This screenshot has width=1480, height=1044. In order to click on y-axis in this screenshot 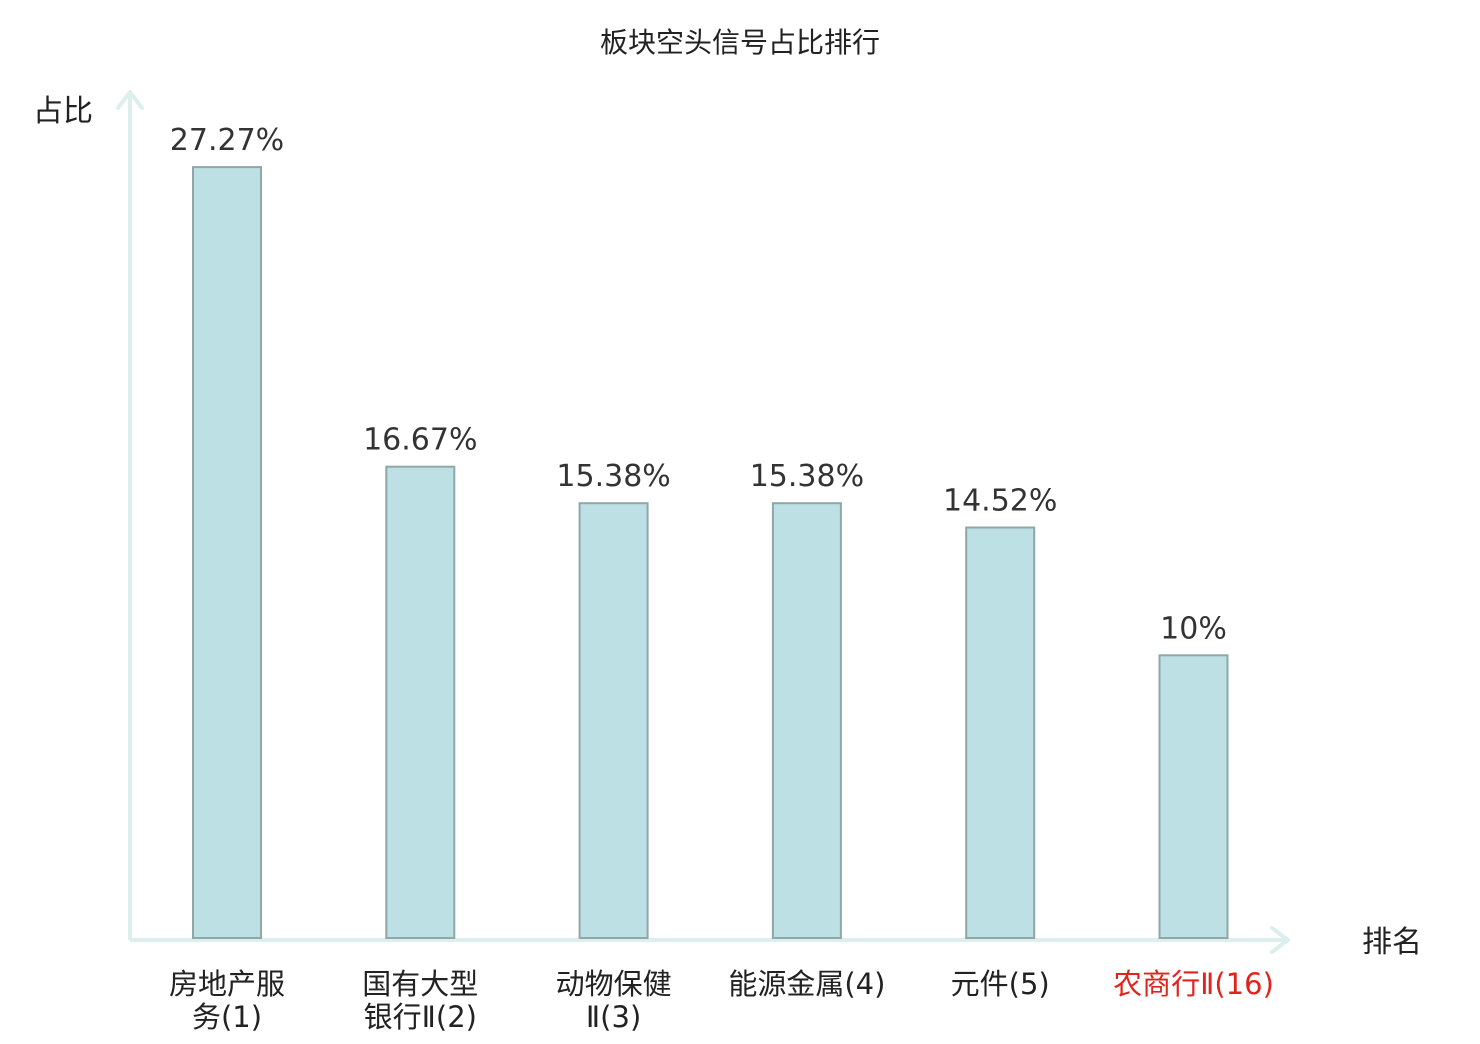, I will do `click(130, 515)`.